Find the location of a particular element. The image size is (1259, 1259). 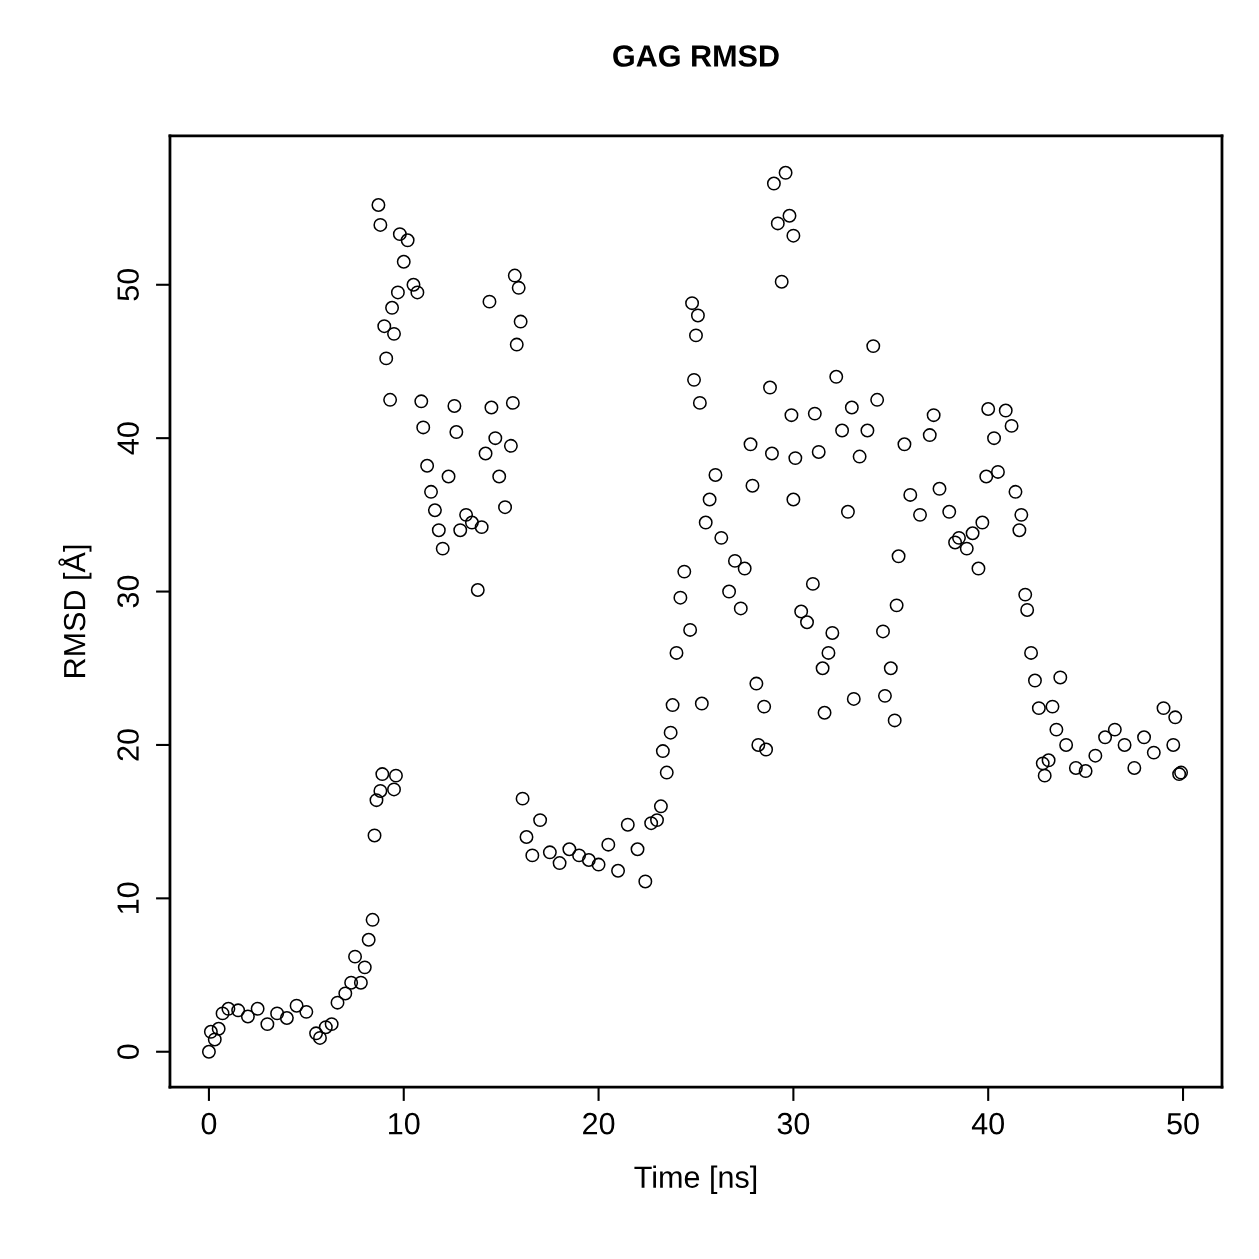

x-tick-label: 50 is located at coordinates (1183, 1123).